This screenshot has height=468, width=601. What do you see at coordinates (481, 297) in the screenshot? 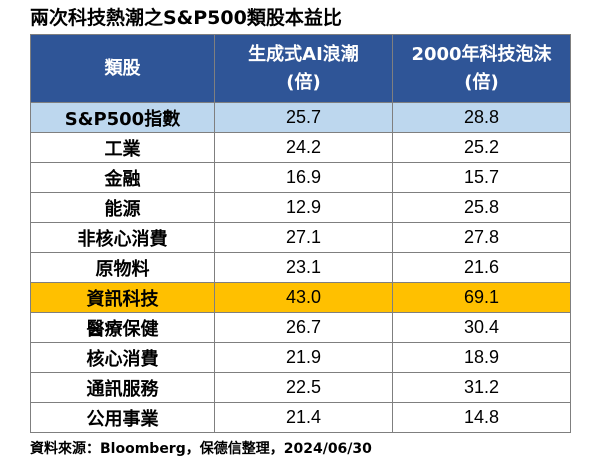
I see `dotcom-pe-cell: 69.1` at bounding box center [481, 297].